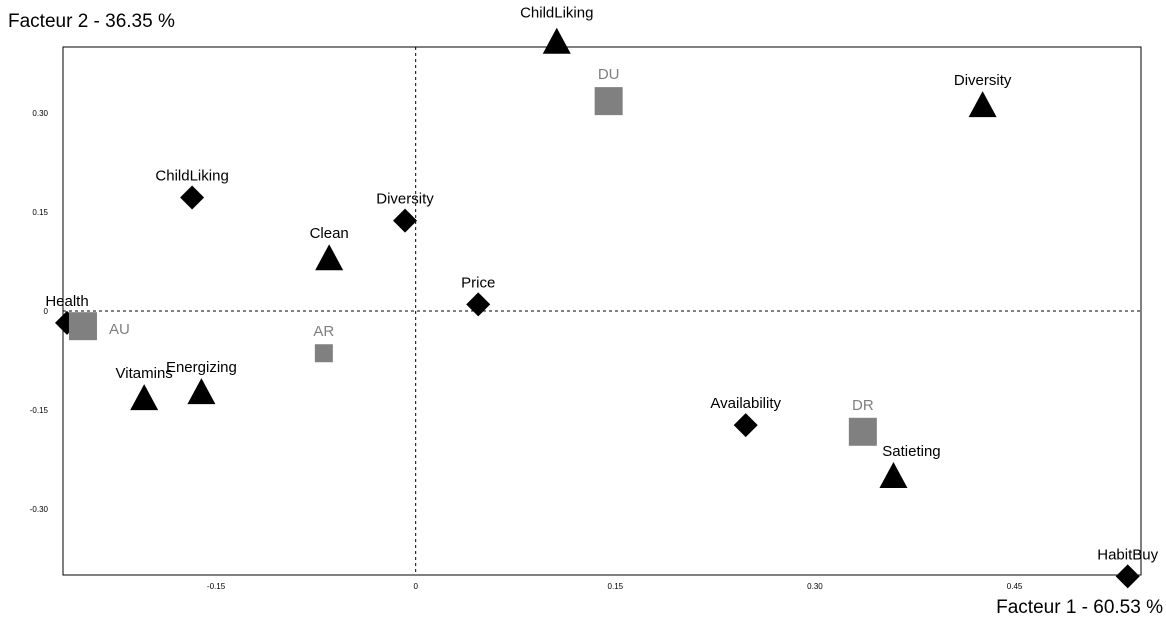  Describe the element at coordinates (91, 21) in the screenshot. I see `y-axis-title: Facteur 2 - 36.35 %` at that location.